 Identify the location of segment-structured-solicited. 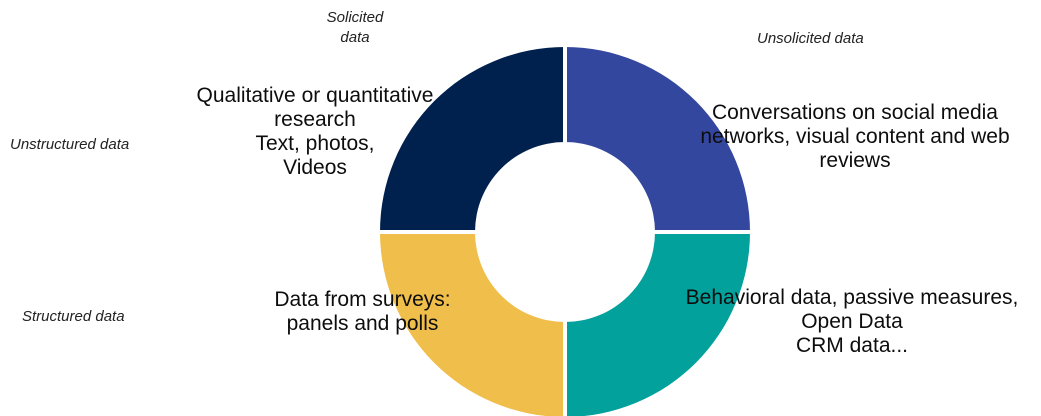
(472, 324).